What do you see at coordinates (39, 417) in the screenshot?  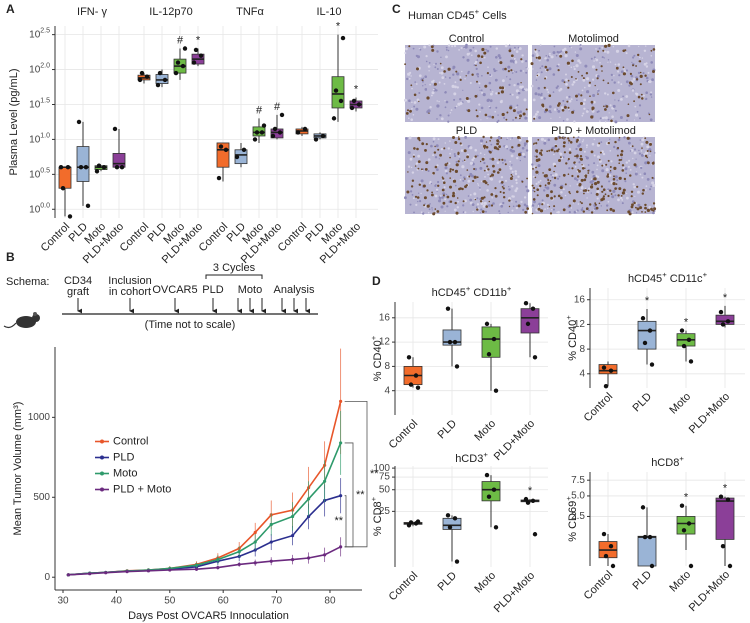 I see `y-tick-label: 1000` at bounding box center [39, 417].